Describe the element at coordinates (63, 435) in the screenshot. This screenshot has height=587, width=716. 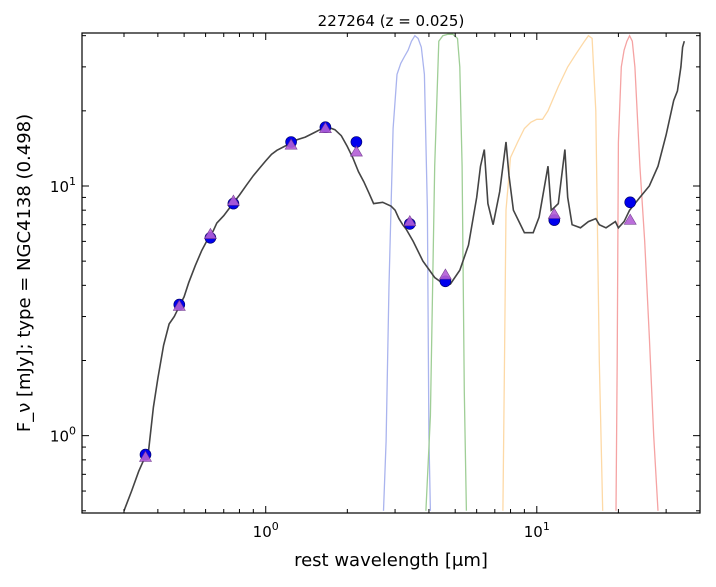
I see `y-tick-label: 10⁰` at that location.